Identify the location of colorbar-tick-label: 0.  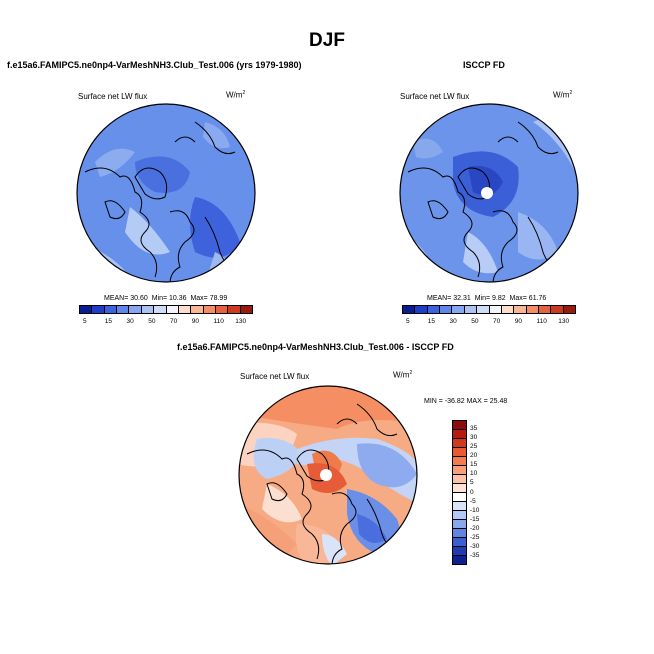
(472, 492).